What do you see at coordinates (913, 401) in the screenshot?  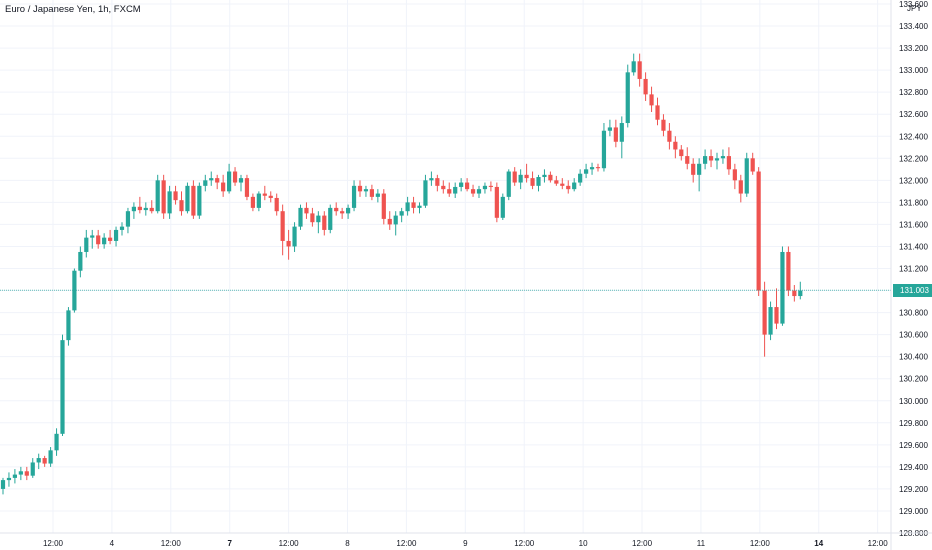 I see `y-tick-label: 130.000` at bounding box center [913, 401].